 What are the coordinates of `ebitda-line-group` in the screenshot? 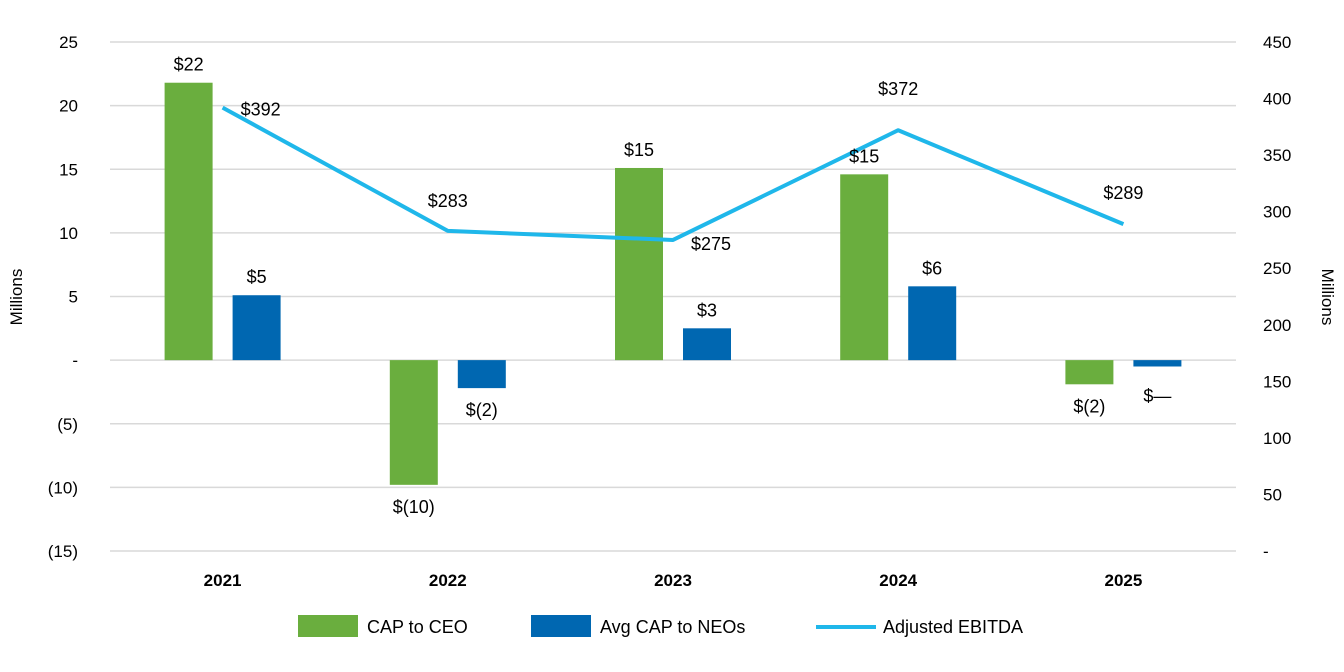 It's located at (673, 173).